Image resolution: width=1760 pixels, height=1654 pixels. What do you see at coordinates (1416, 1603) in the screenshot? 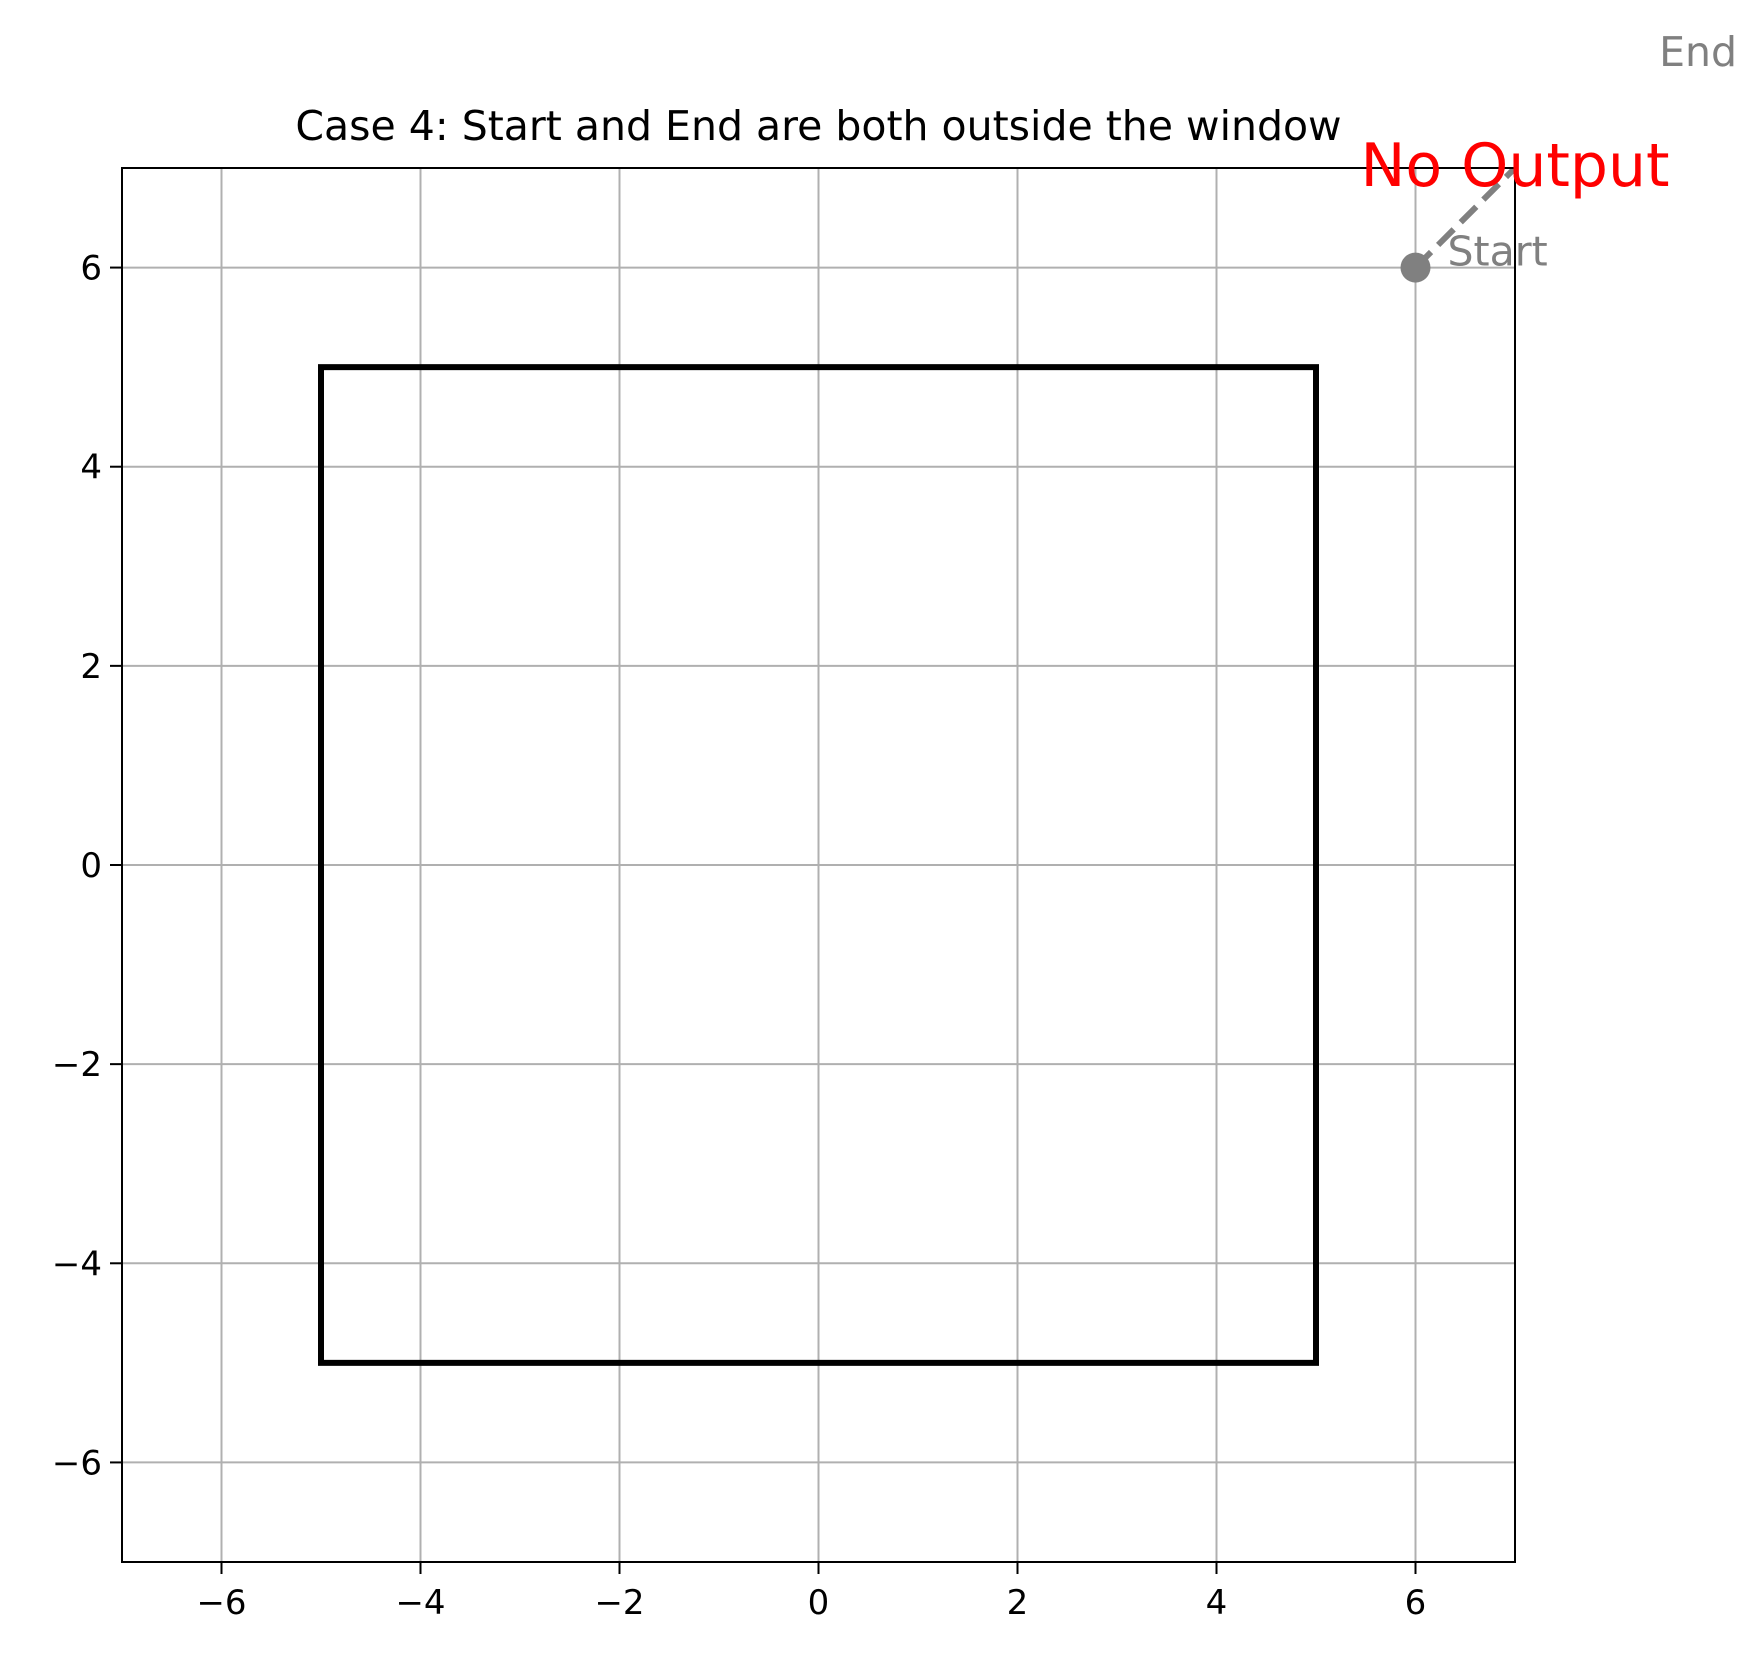
I see `x-tick-label: 6` at bounding box center [1416, 1603].